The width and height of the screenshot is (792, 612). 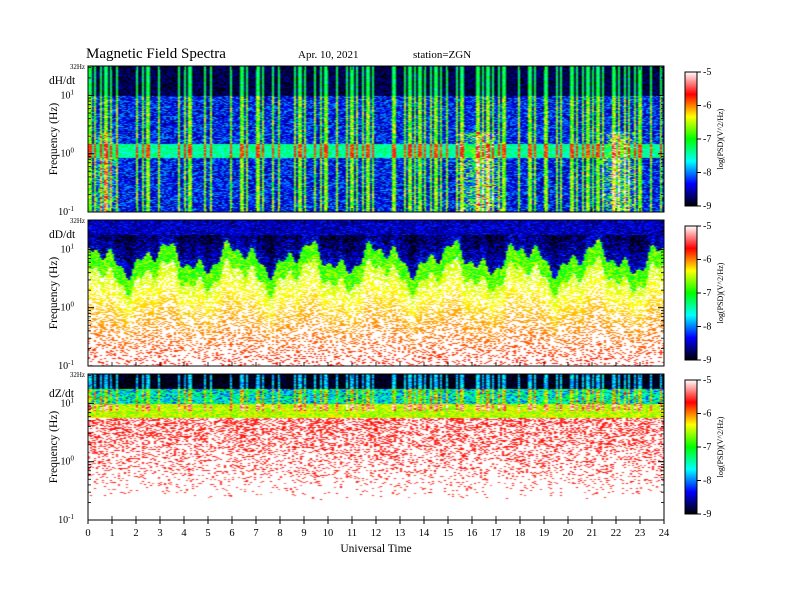 What do you see at coordinates (159, 533) in the screenshot?
I see `x-tick-label: 3` at bounding box center [159, 533].